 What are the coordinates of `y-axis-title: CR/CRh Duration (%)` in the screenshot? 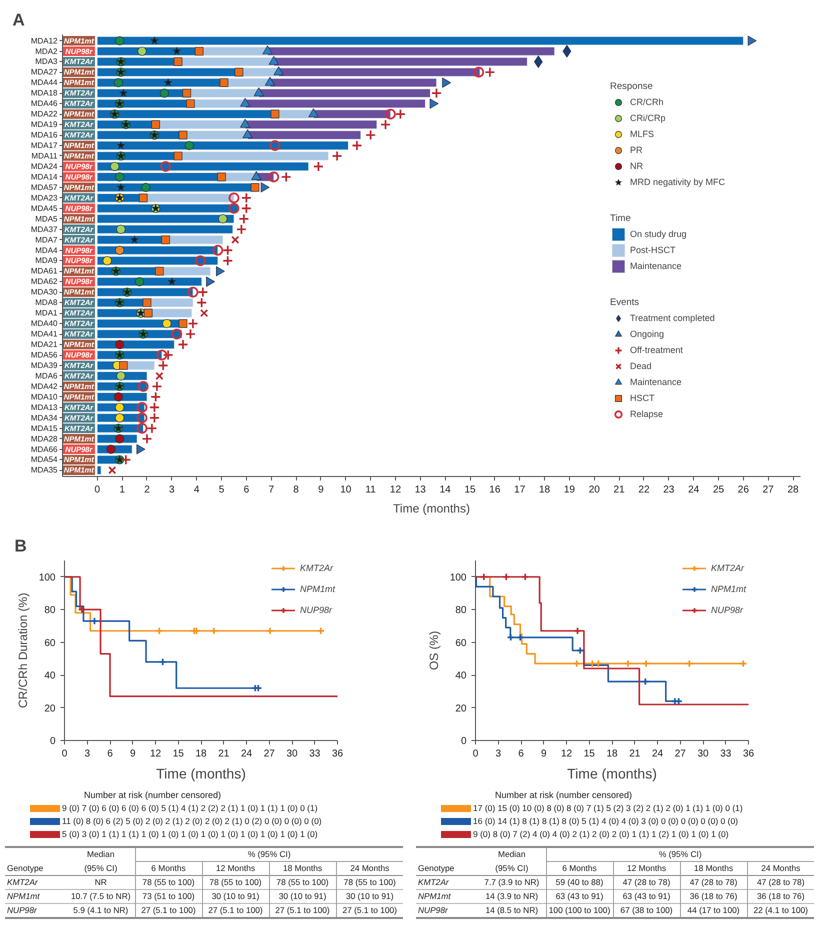 It's located at (23, 650).